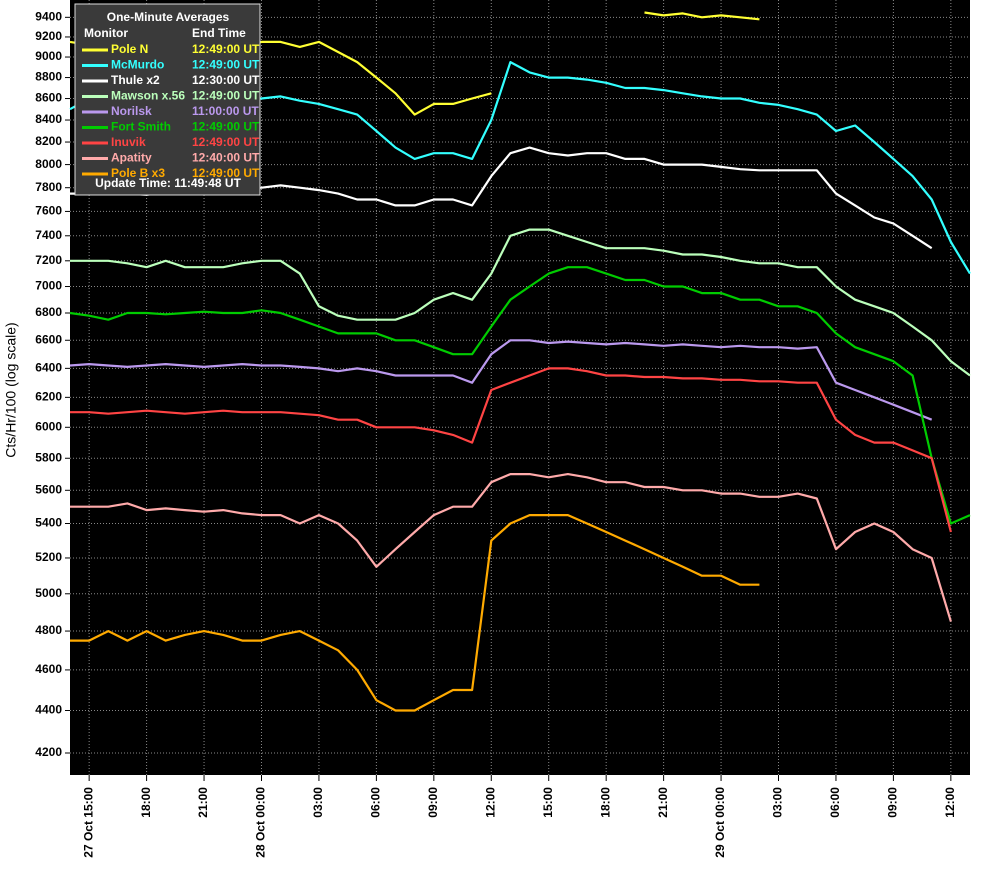 The height and width of the screenshot is (872, 986). What do you see at coordinates (48, 141) in the screenshot?
I see `y-tick-label: 8200` at bounding box center [48, 141].